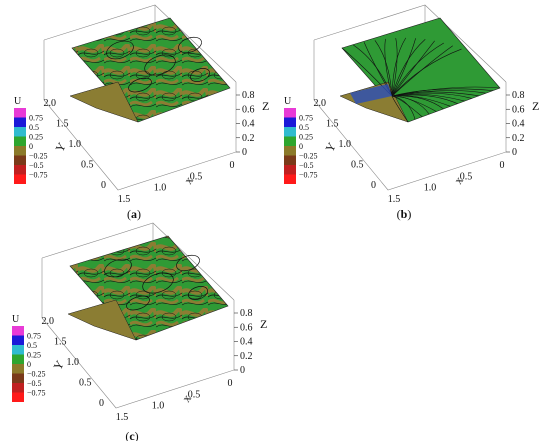 The height and width of the screenshot is (441, 550). What do you see at coordinates (514, 152) in the screenshot?
I see `z-tick-label: 0` at bounding box center [514, 152].